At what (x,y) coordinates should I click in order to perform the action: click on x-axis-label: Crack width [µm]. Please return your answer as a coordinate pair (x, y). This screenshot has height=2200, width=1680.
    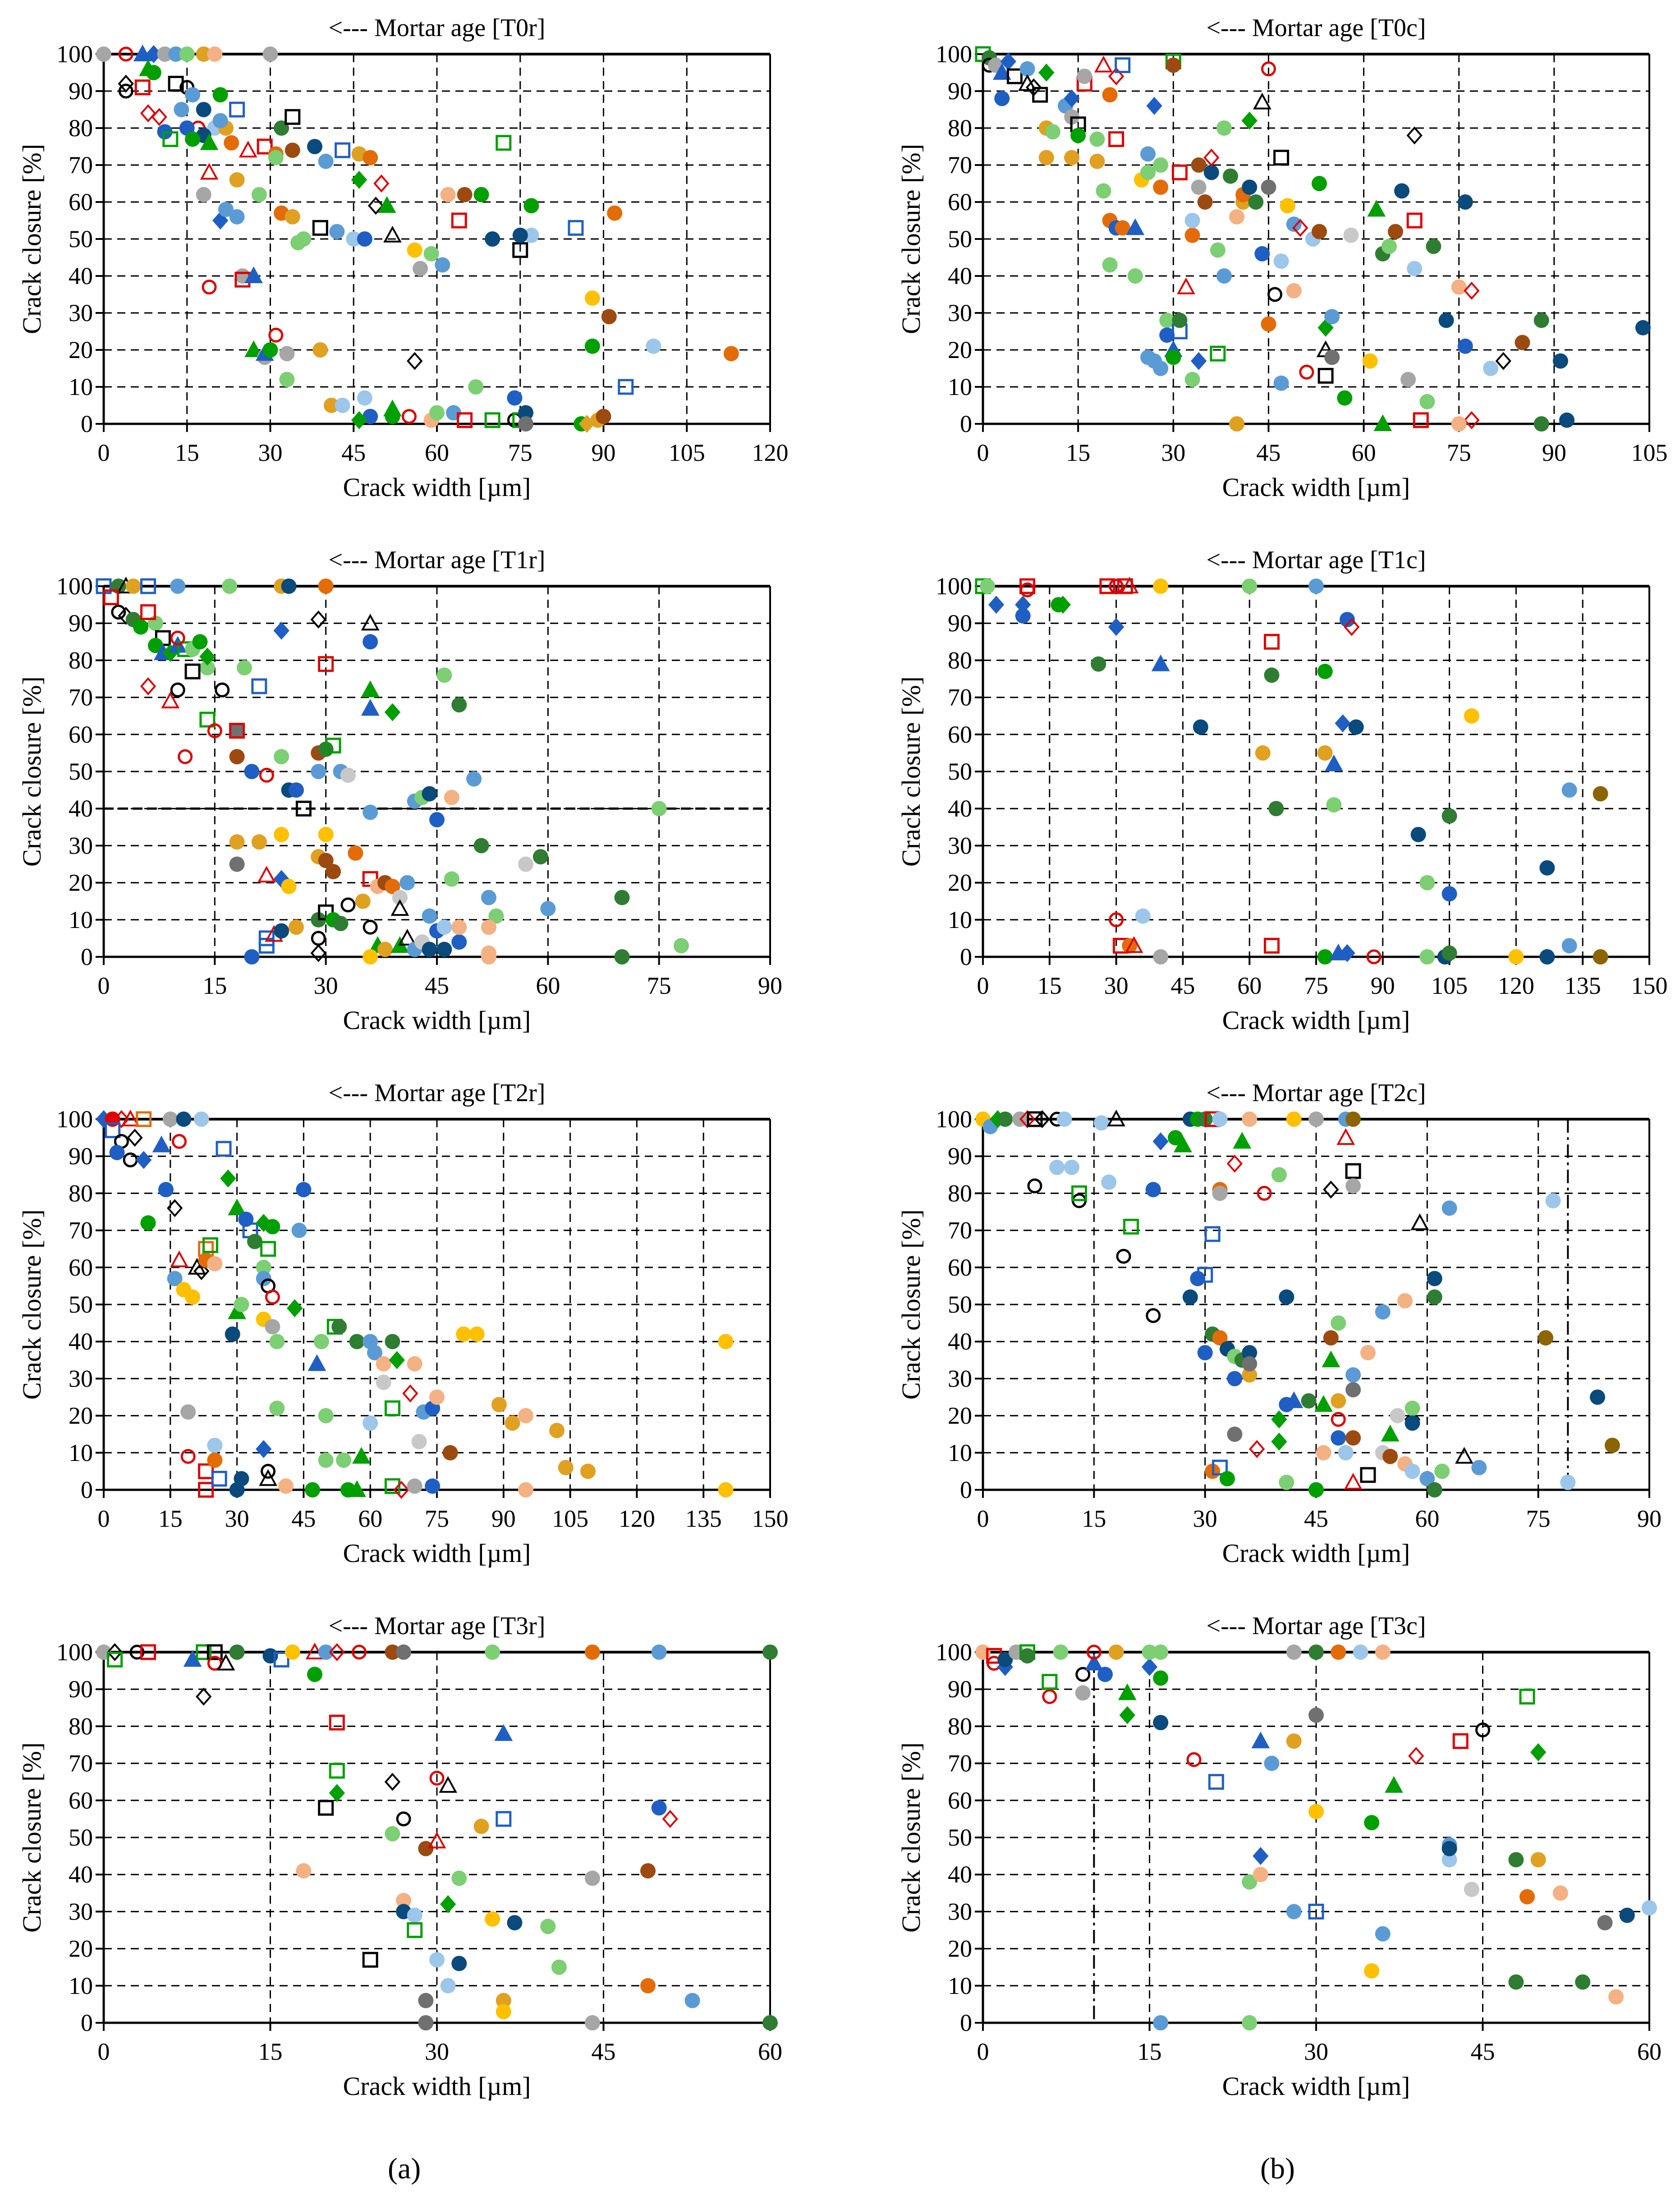
    Looking at the image, I should click on (437, 1020).